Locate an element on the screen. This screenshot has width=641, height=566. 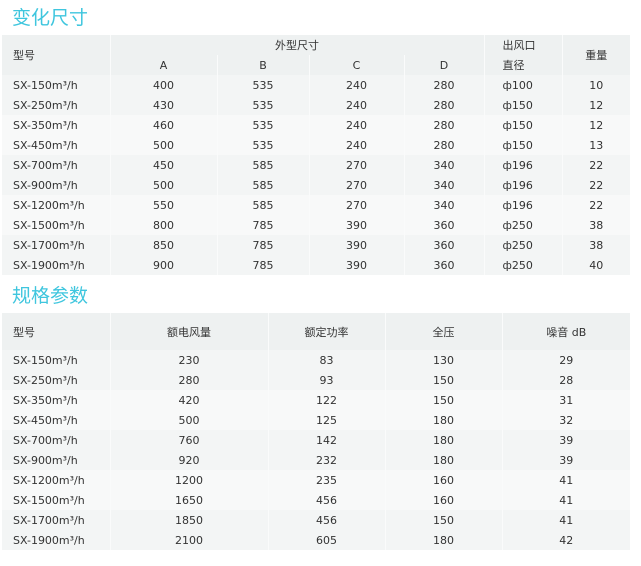
header-d: D is located at coordinates (443, 65).